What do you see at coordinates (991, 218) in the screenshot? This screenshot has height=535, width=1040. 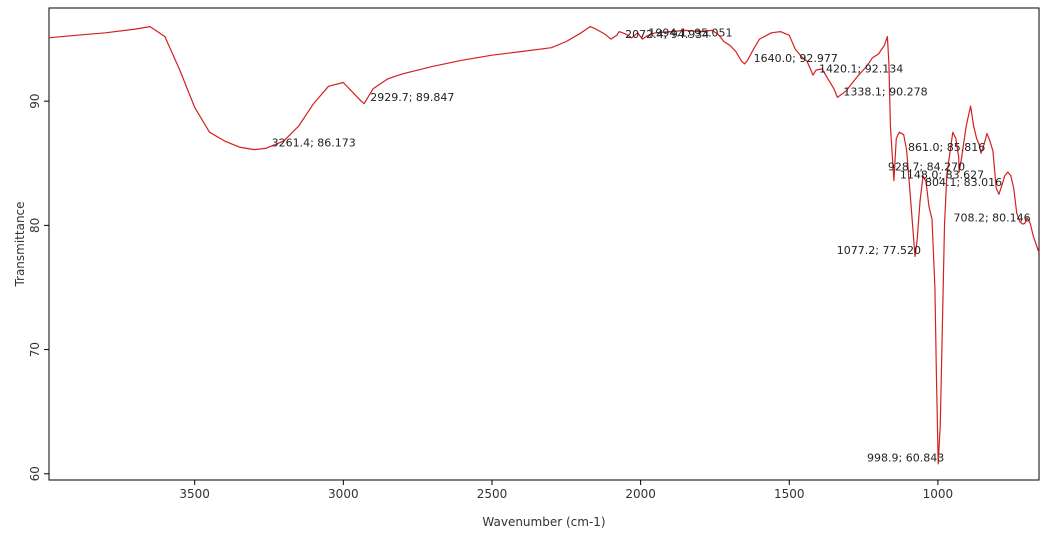 I see `peak-label: 708.2; 80.146` at bounding box center [991, 218].